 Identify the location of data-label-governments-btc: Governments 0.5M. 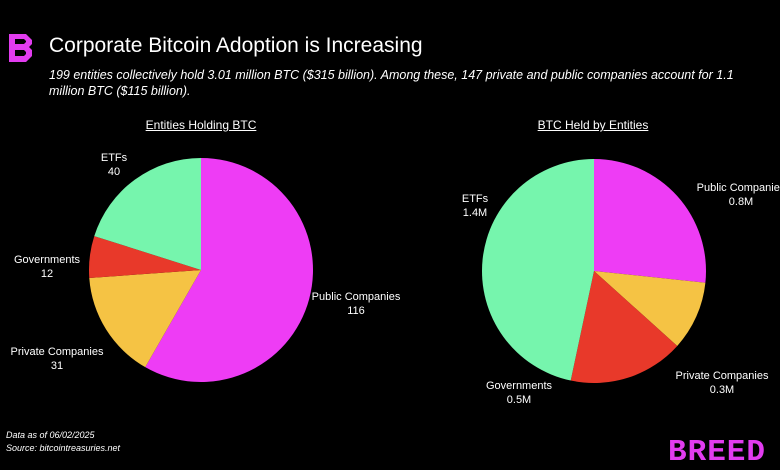
(519, 393).